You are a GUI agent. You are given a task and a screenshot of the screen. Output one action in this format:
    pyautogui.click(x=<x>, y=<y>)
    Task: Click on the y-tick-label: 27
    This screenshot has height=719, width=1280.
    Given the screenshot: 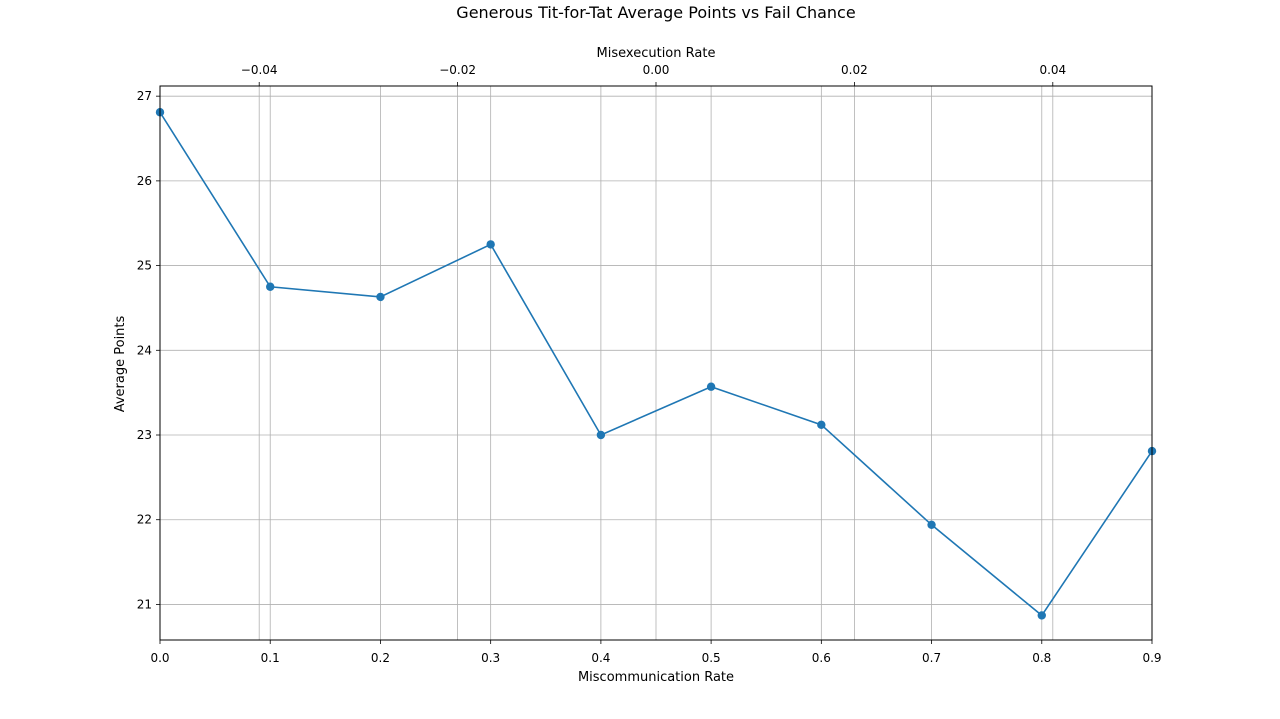 What is the action you would take?
    pyautogui.click(x=144, y=96)
    